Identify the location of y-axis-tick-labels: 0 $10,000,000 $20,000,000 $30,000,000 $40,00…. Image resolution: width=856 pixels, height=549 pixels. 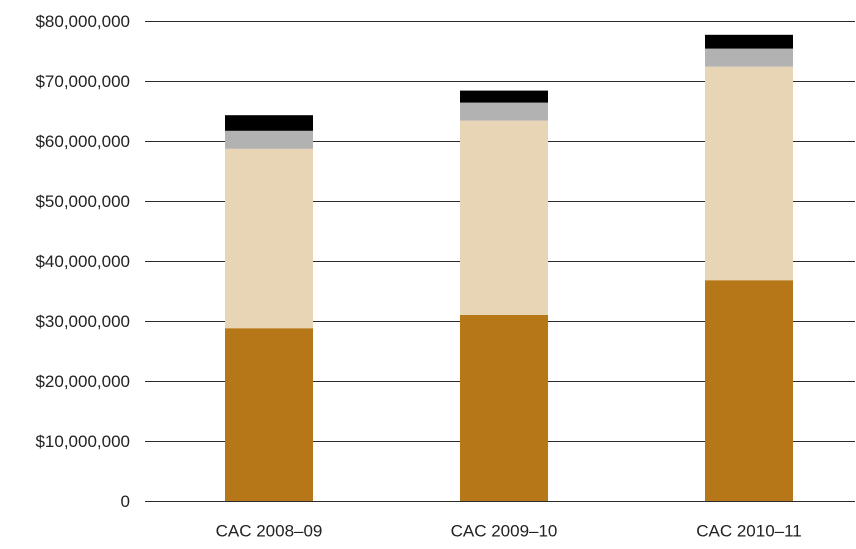
(82, 261).